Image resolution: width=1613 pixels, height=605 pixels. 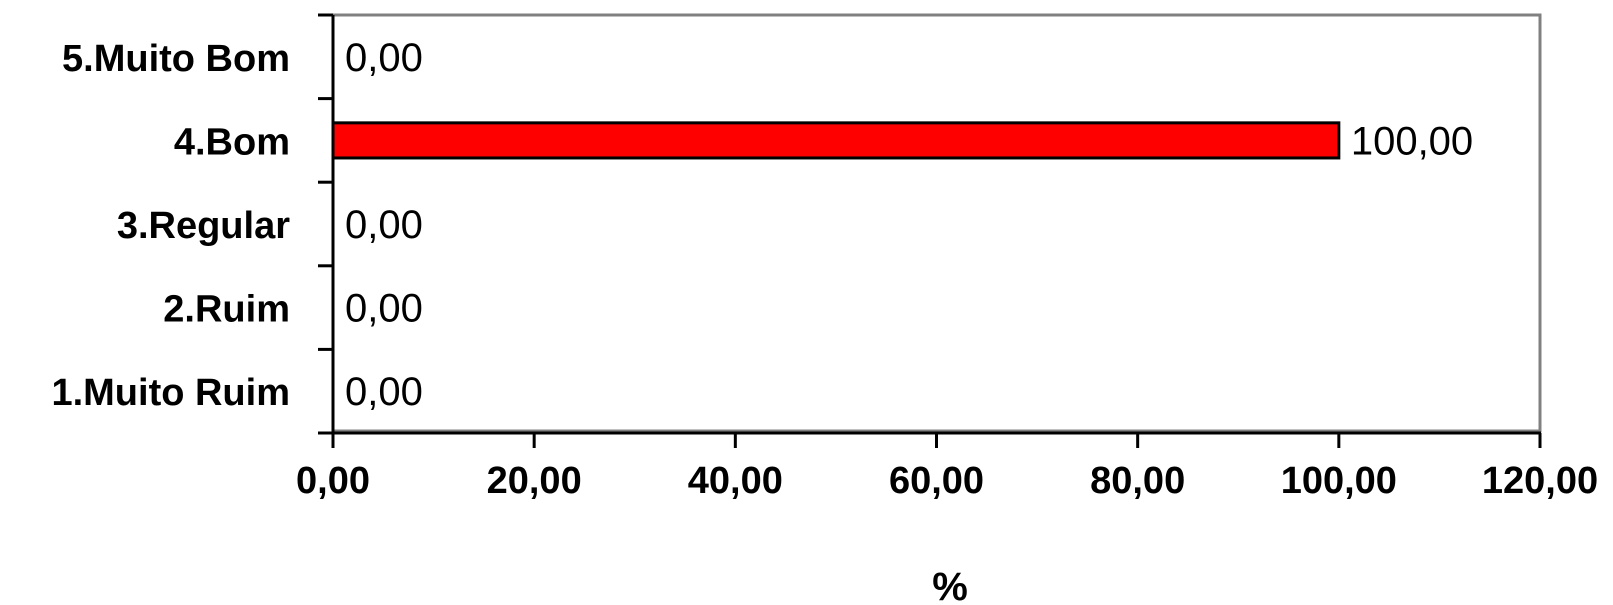 I want to click on bar, so click(x=836, y=140).